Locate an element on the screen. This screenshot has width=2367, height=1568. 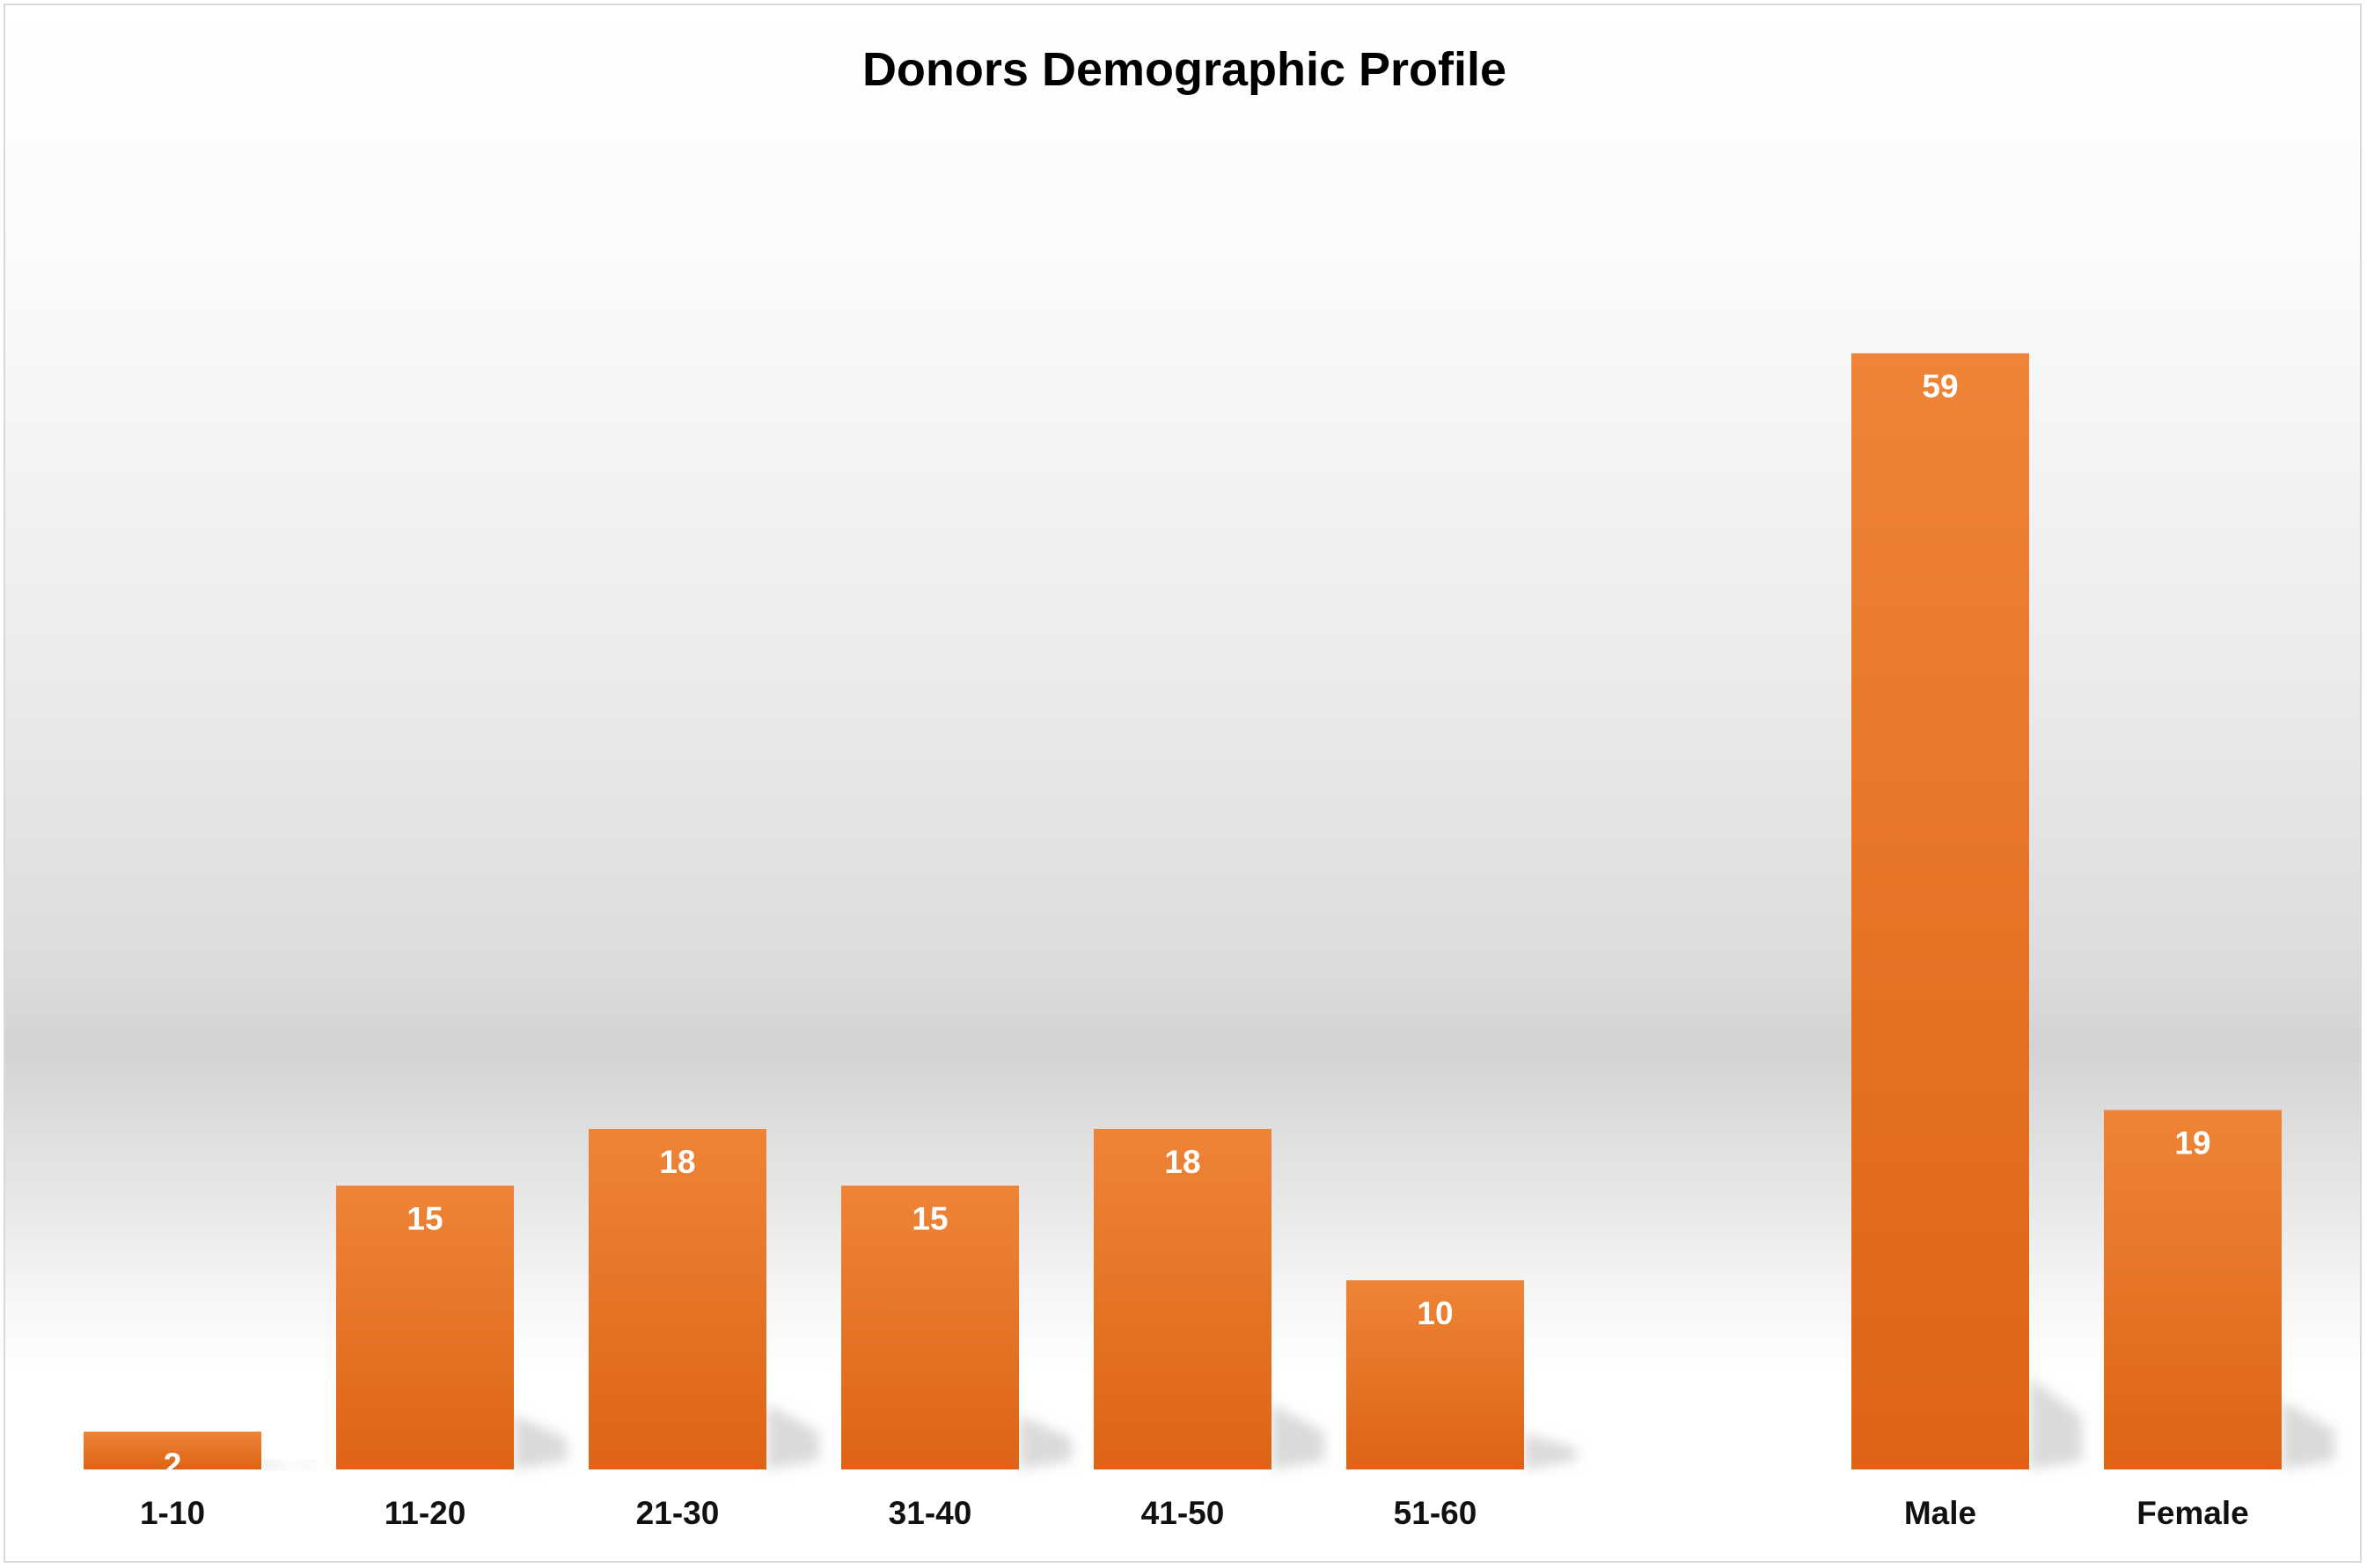
bar-male is located at coordinates (1940, 911).